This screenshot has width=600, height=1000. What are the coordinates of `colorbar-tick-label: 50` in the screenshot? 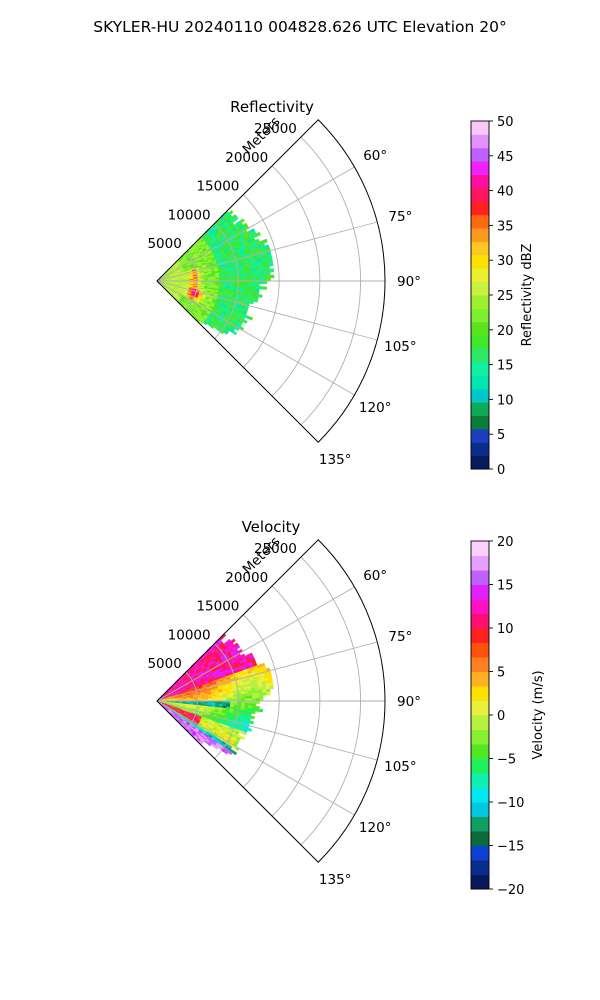 It's located at (505, 122).